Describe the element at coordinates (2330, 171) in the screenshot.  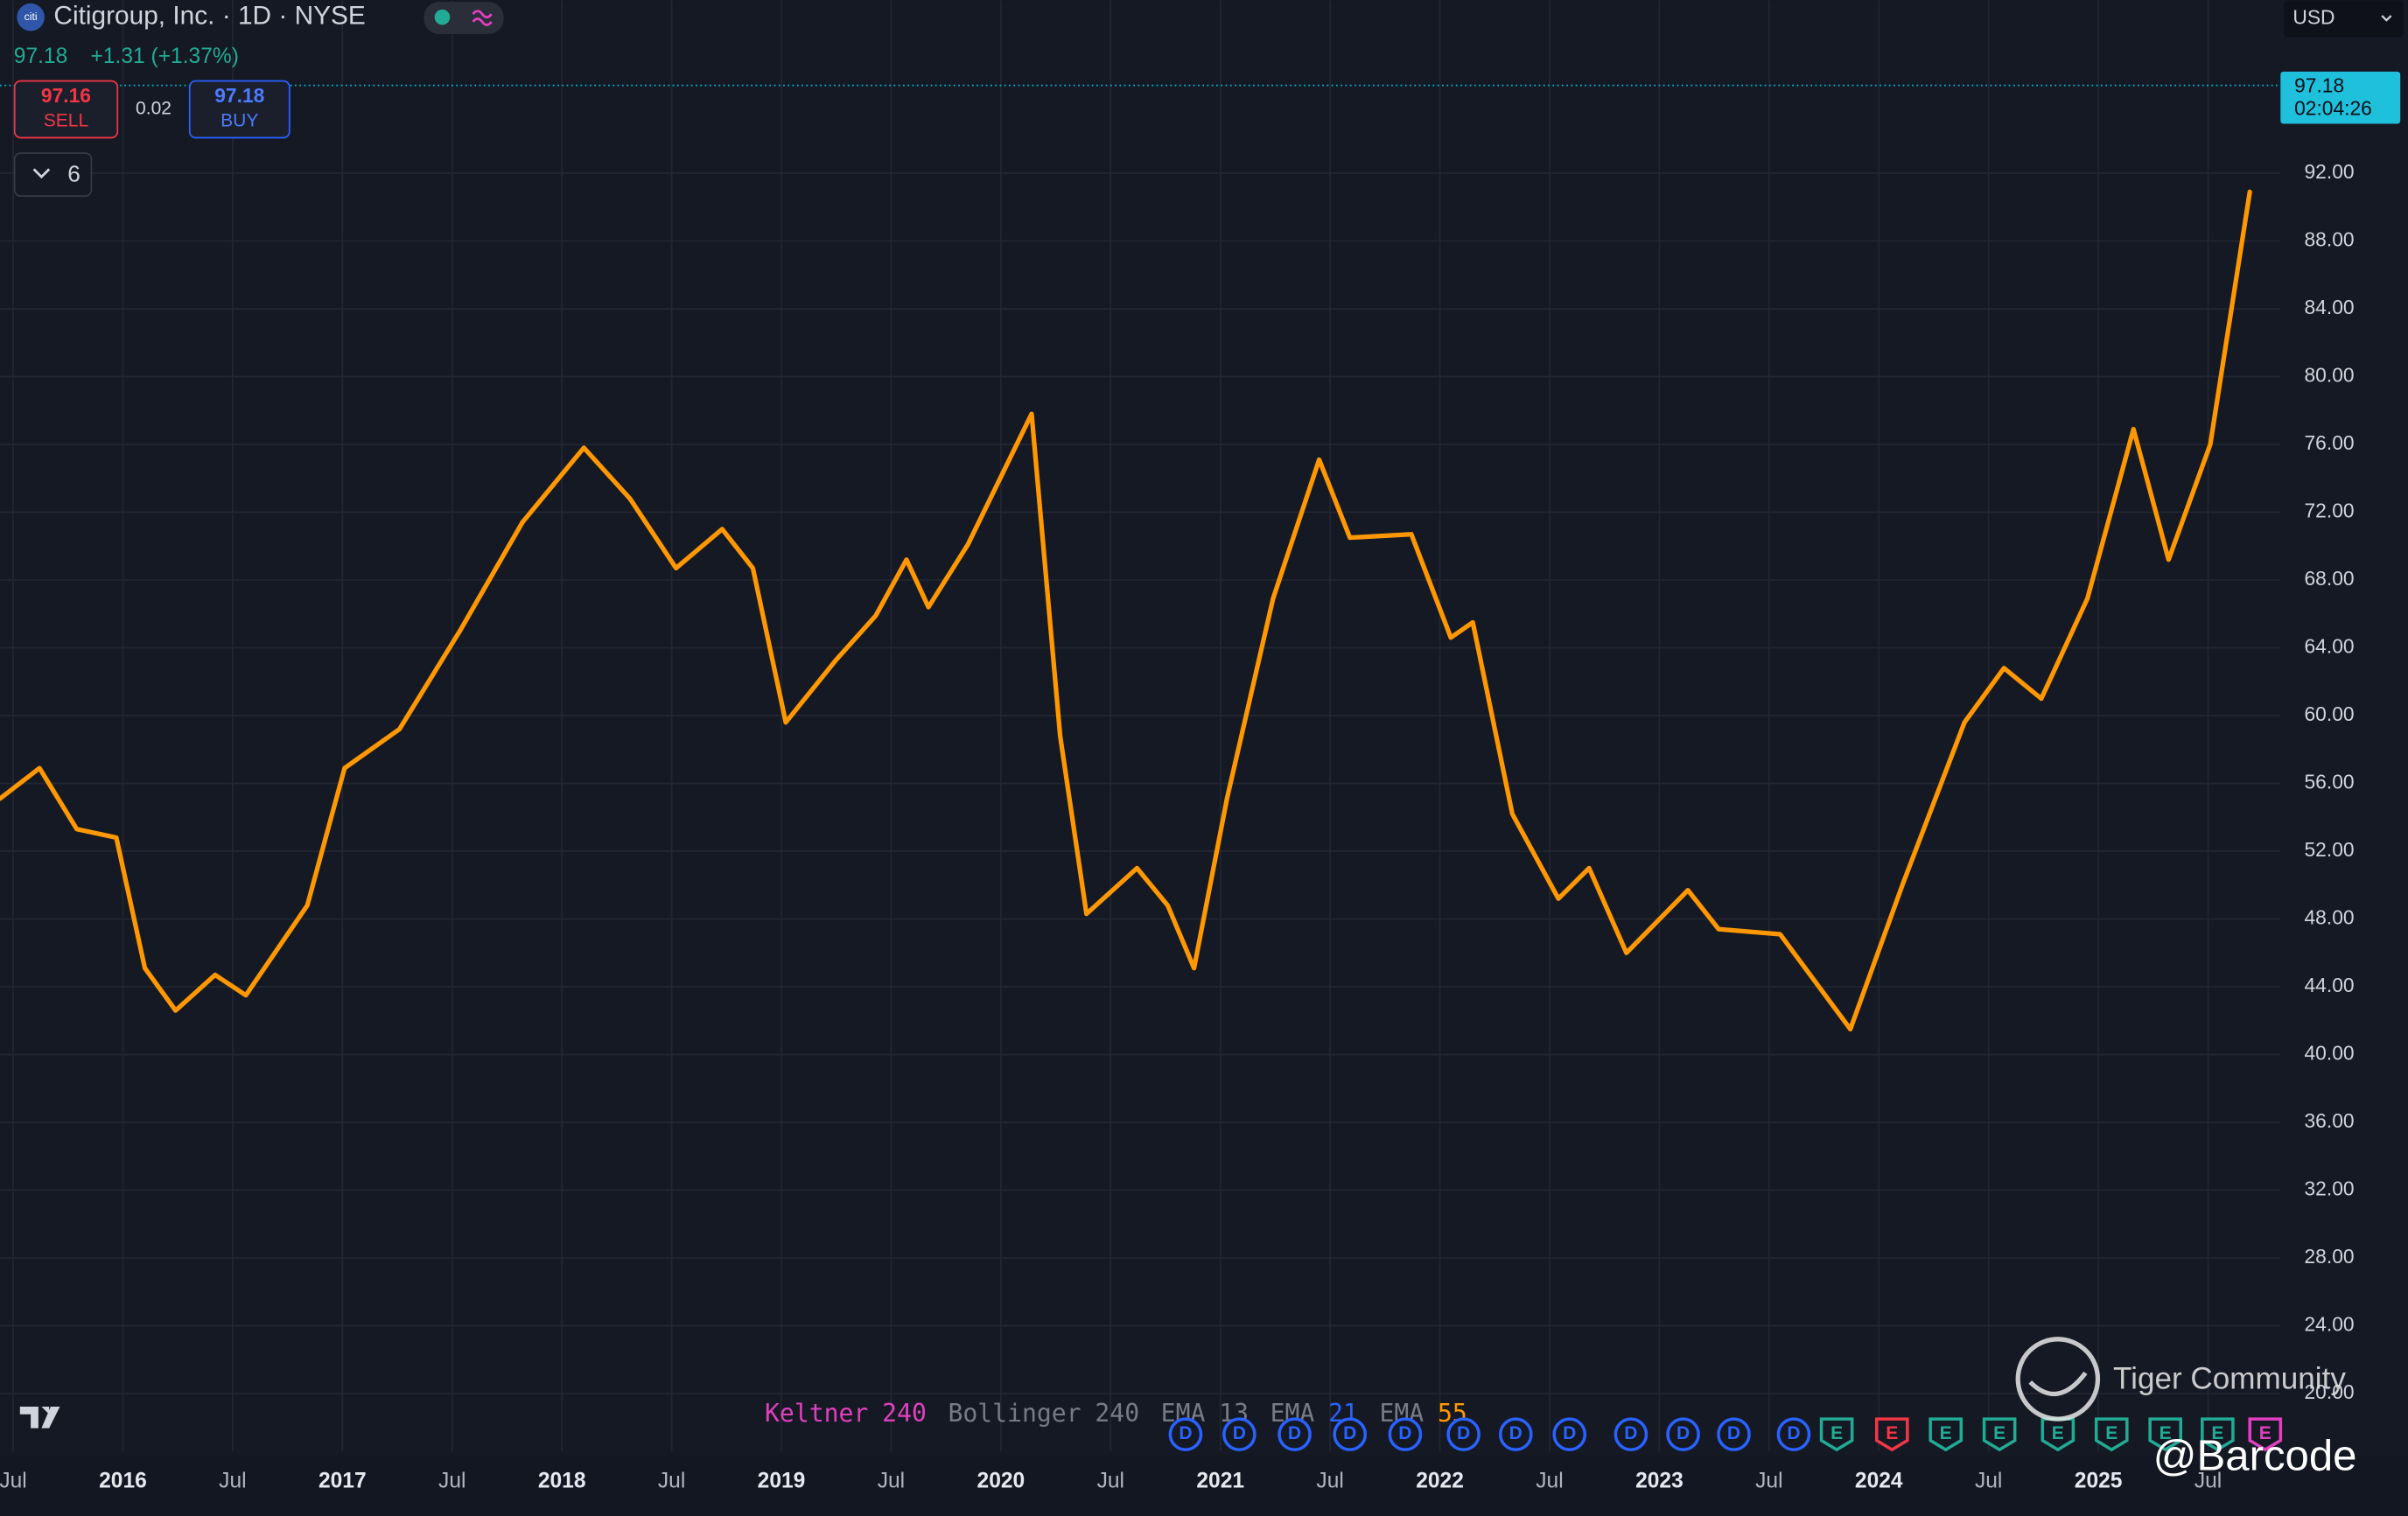
I see `y-tick-label: 92.00` at that location.